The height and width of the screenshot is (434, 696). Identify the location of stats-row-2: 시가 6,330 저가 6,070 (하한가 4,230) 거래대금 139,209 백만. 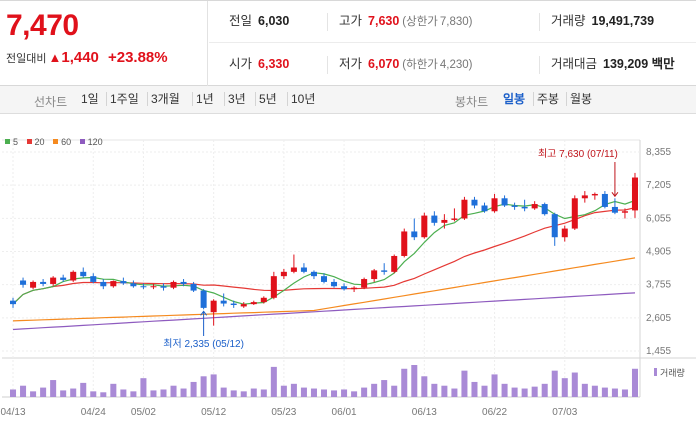
(452, 65).